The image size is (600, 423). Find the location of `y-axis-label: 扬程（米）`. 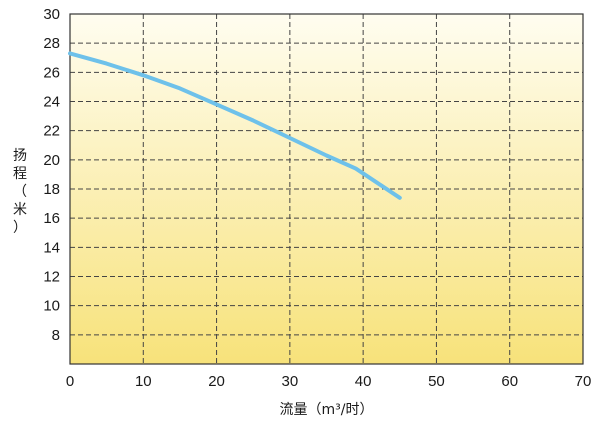

y-axis-label: 扬程（米） is located at coordinates (20, 192).